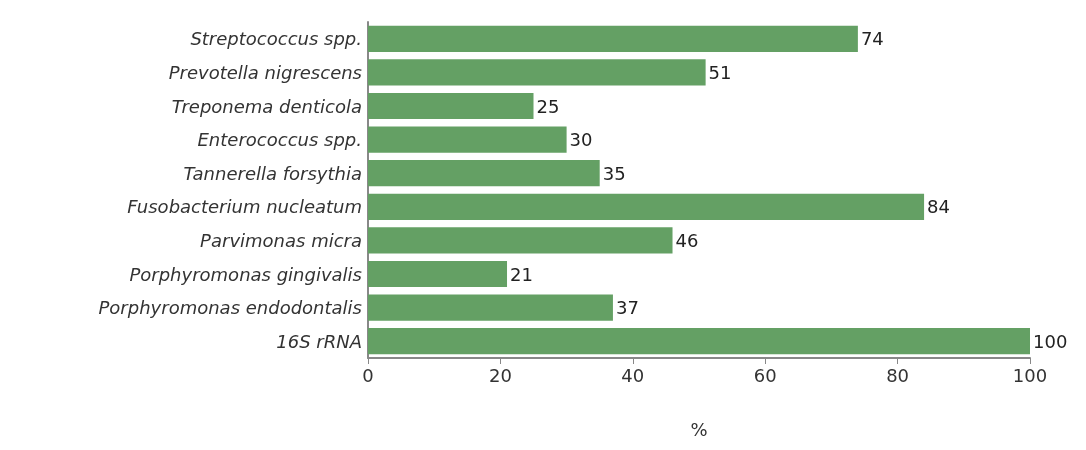 This screenshot has width=1086, height=450. I want to click on y-tick-label: Prevotella nigrescens, so click(265, 72).